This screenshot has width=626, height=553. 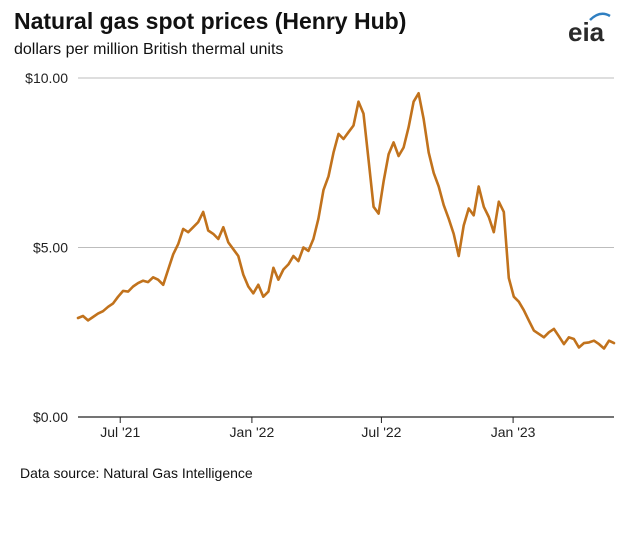 What do you see at coordinates (46, 78) in the screenshot?
I see `y-tick-label-2: $10.00` at bounding box center [46, 78].